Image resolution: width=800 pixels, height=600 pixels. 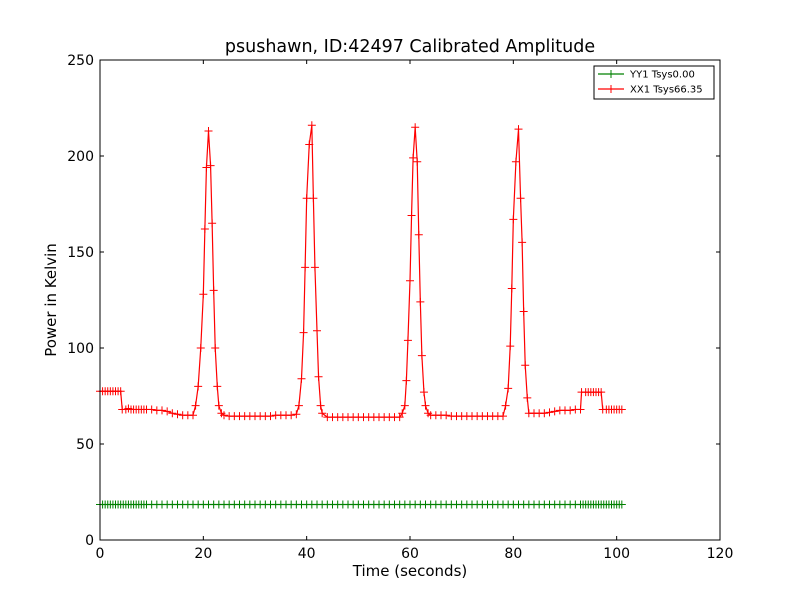 I want to click on y-tick-label: 100, so click(x=80, y=349).